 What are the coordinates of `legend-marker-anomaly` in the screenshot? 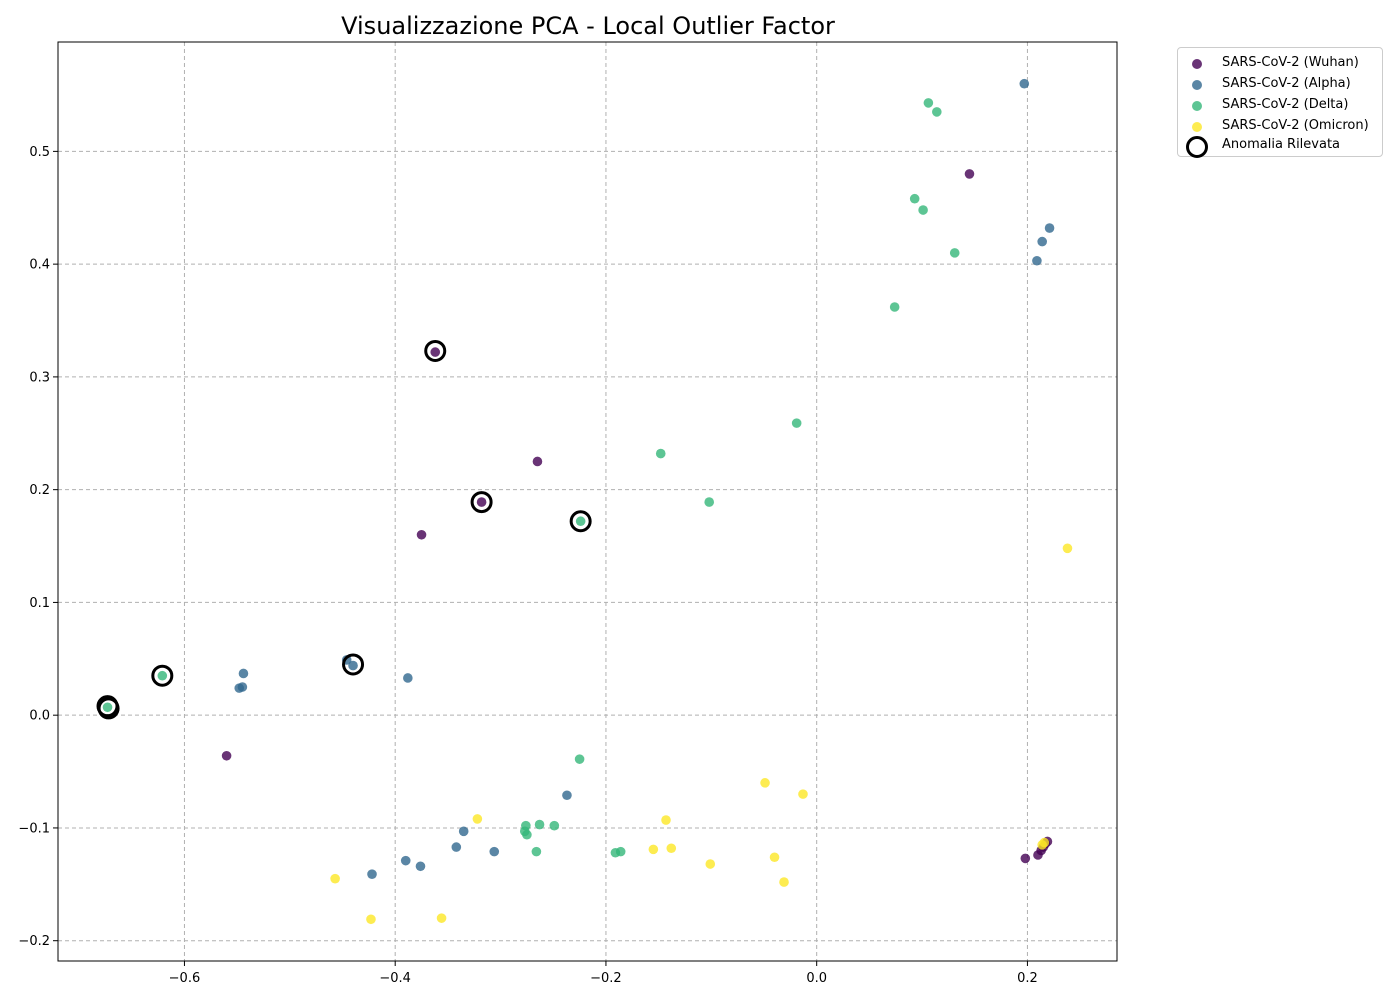 It's located at (1197, 147).